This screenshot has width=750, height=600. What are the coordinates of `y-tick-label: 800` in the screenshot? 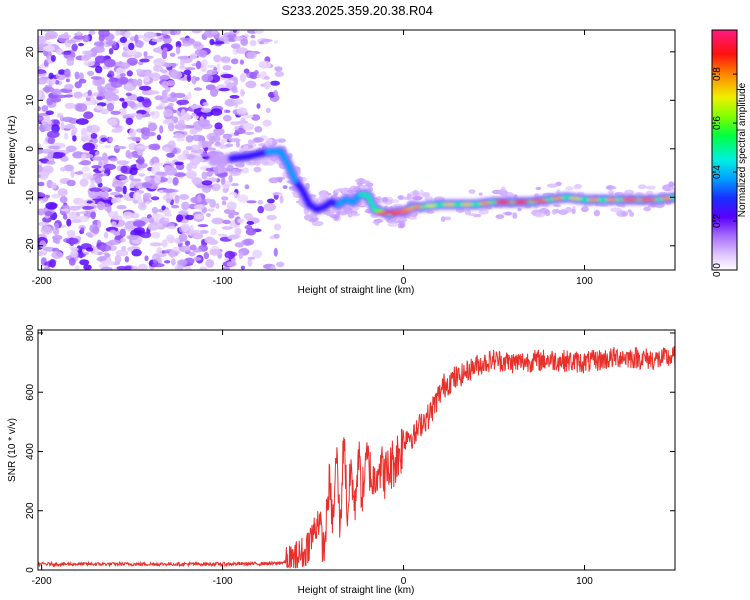 It's located at (30, 332).